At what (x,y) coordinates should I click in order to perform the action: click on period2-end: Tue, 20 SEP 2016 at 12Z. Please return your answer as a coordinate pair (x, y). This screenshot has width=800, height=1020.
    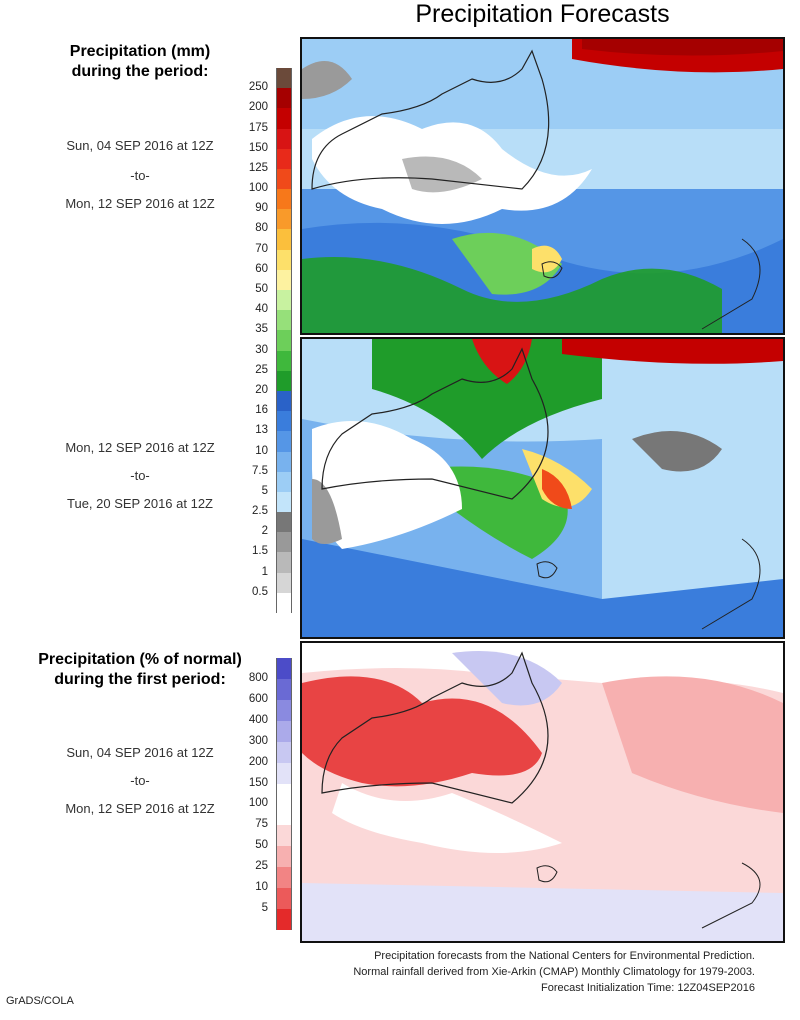
    Looking at the image, I should click on (140, 503).